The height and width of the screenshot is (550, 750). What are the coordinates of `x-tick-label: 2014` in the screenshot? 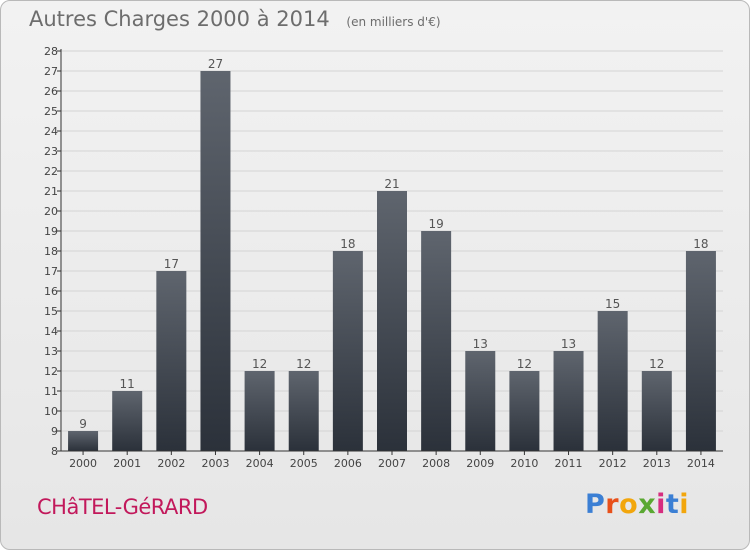 It's located at (701, 463).